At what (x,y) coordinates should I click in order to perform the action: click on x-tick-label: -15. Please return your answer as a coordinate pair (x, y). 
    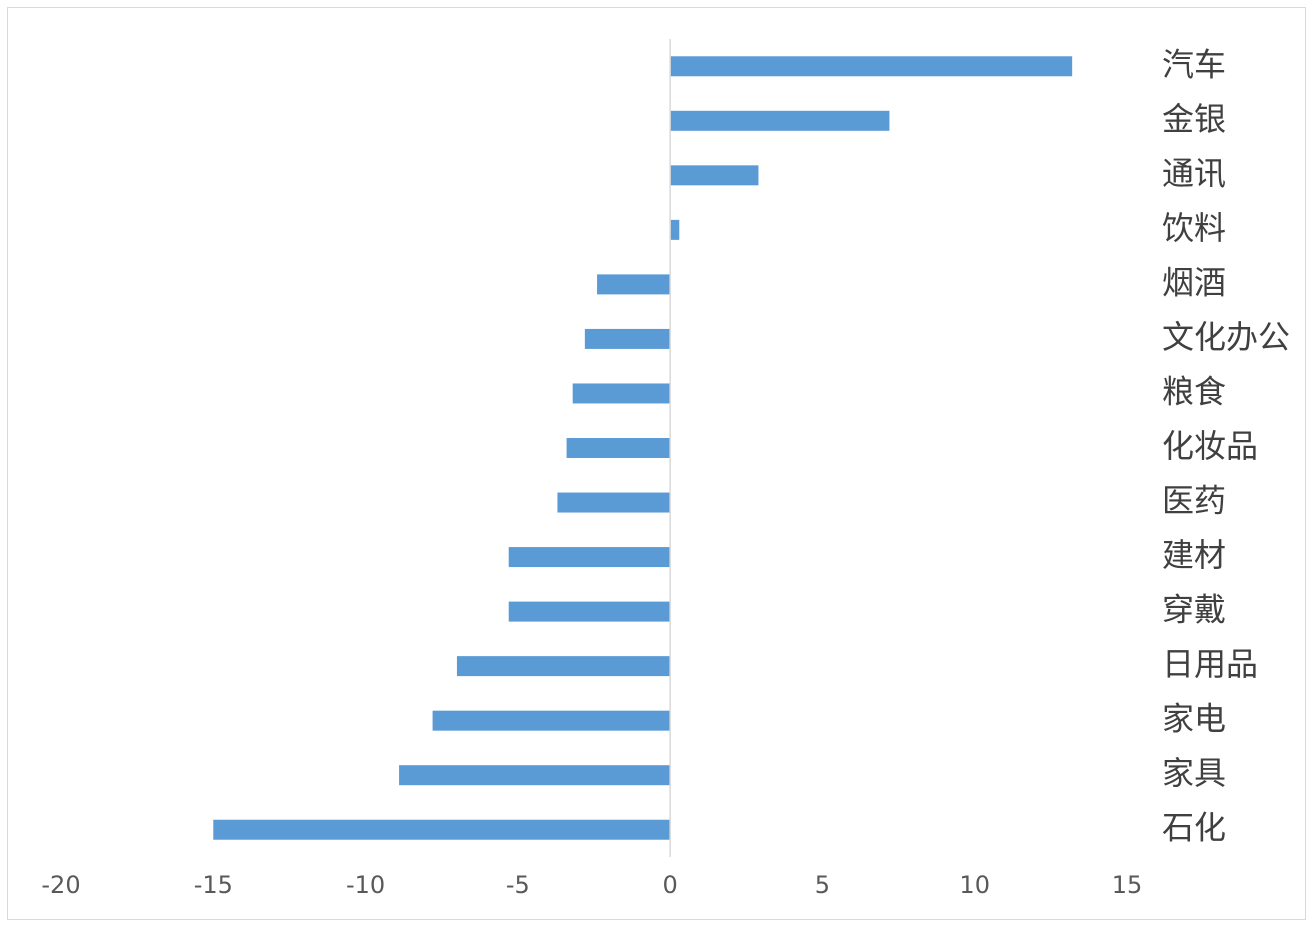
    Looking at the image, I should click on (213, 885).